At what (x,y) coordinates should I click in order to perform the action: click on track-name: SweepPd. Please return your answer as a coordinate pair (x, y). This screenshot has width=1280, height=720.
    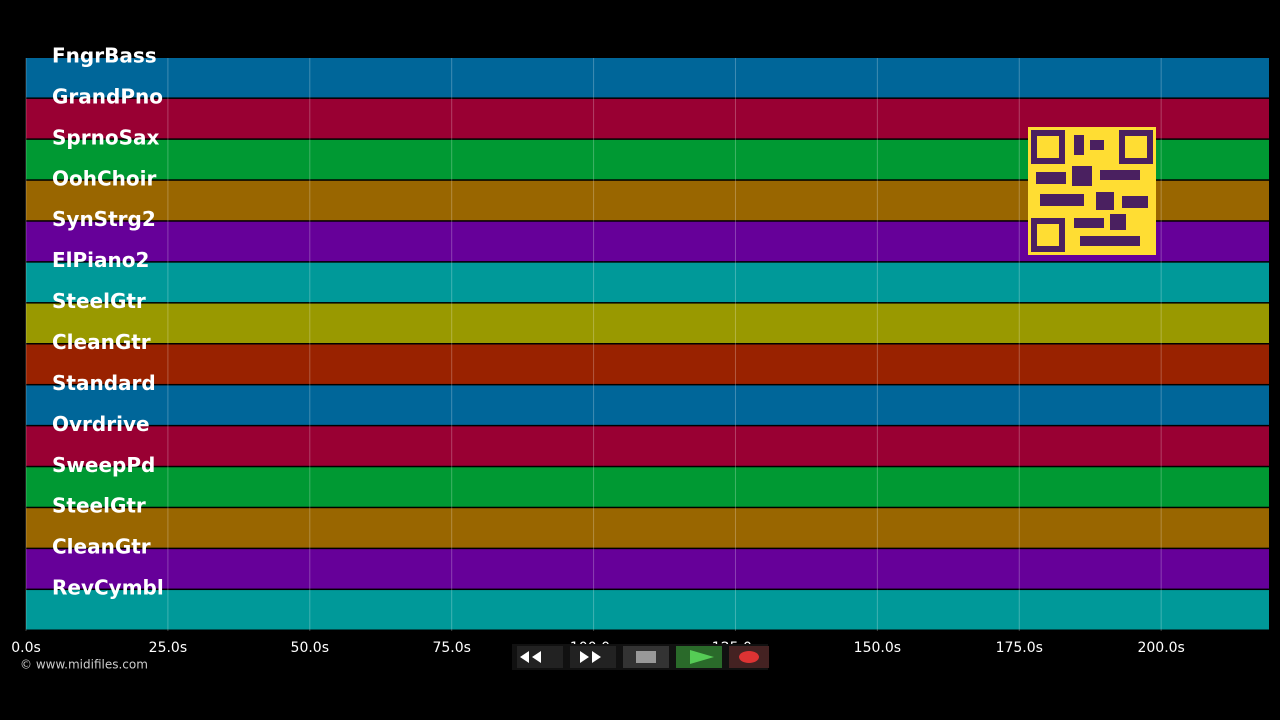
    Looking at the image, I should click on (103, 465).